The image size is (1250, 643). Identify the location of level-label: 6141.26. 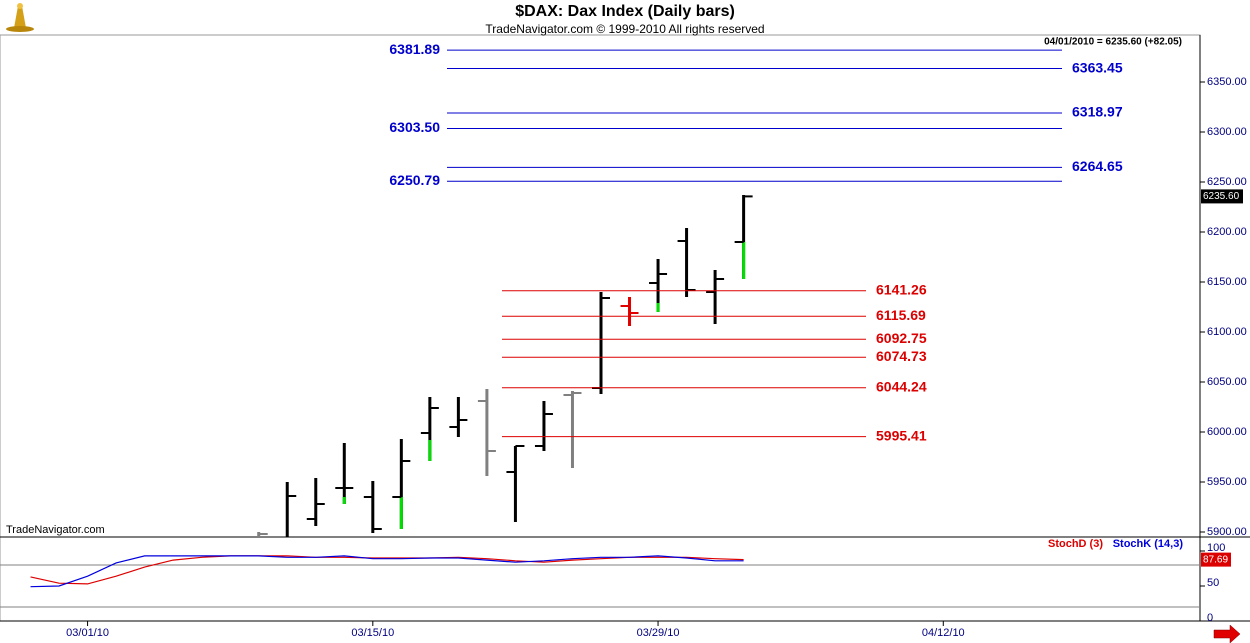
(901, 289).